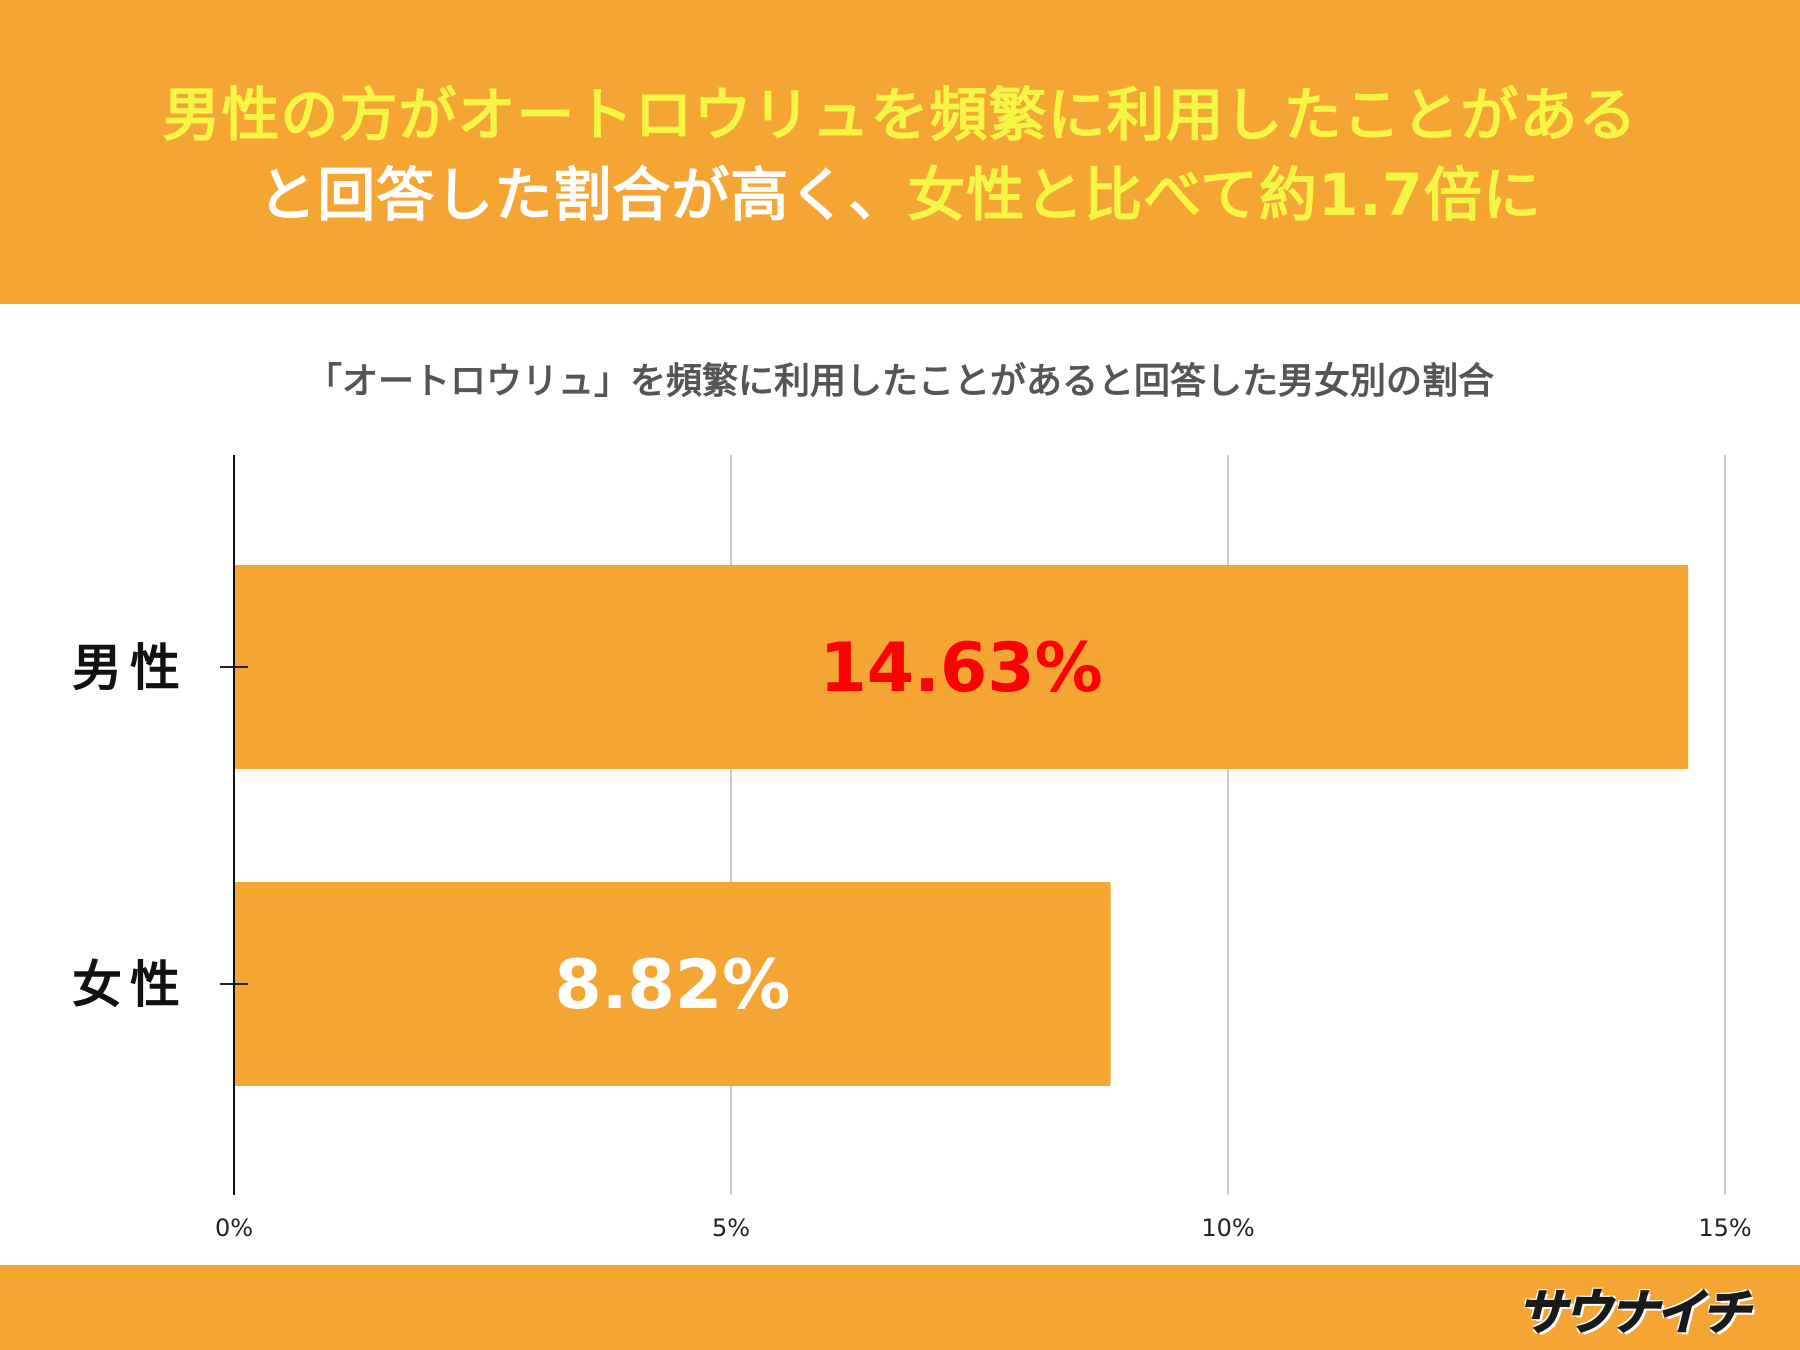 Image resolution: width=1800 pixels, height=1350 pixels. What do you see at coordinates (1227, 1228) in the screenshot?
I see `x-tick-label: 10%` at bounding box center [1227, 1228].